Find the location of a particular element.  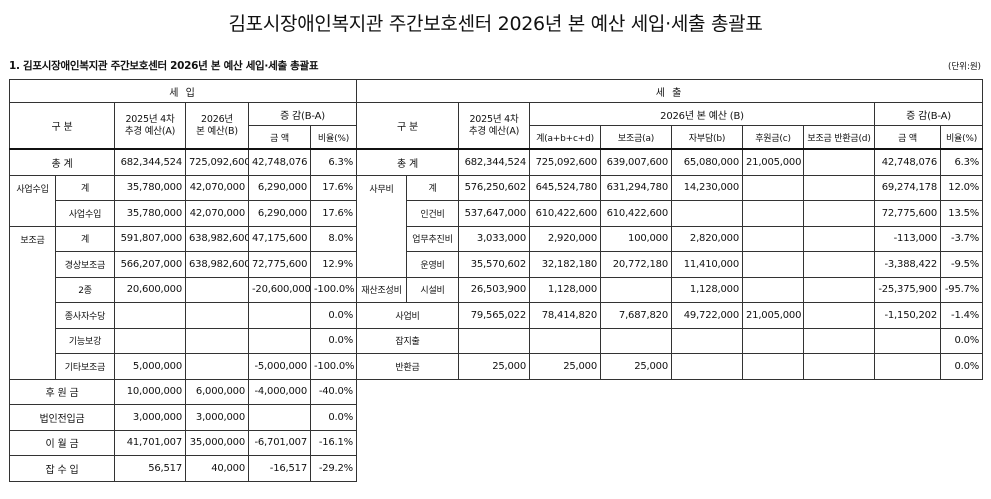

income-header: 세 입 is located at coordinates (183, 91).